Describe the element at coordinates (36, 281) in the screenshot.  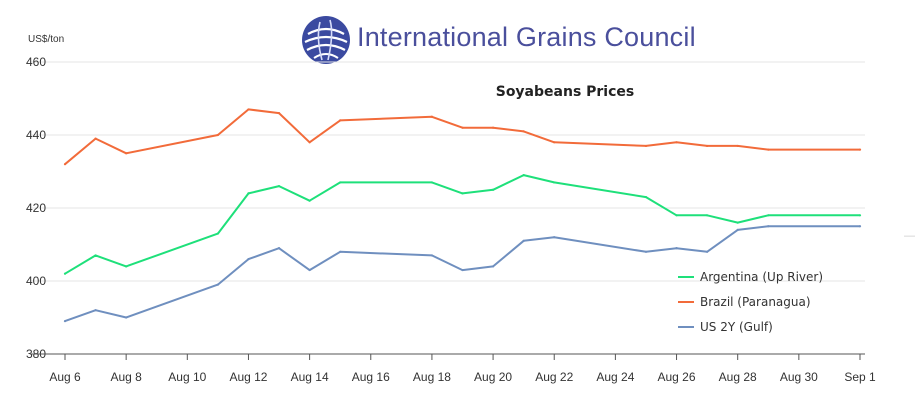
I see `y-tick-label: 400` at that location.